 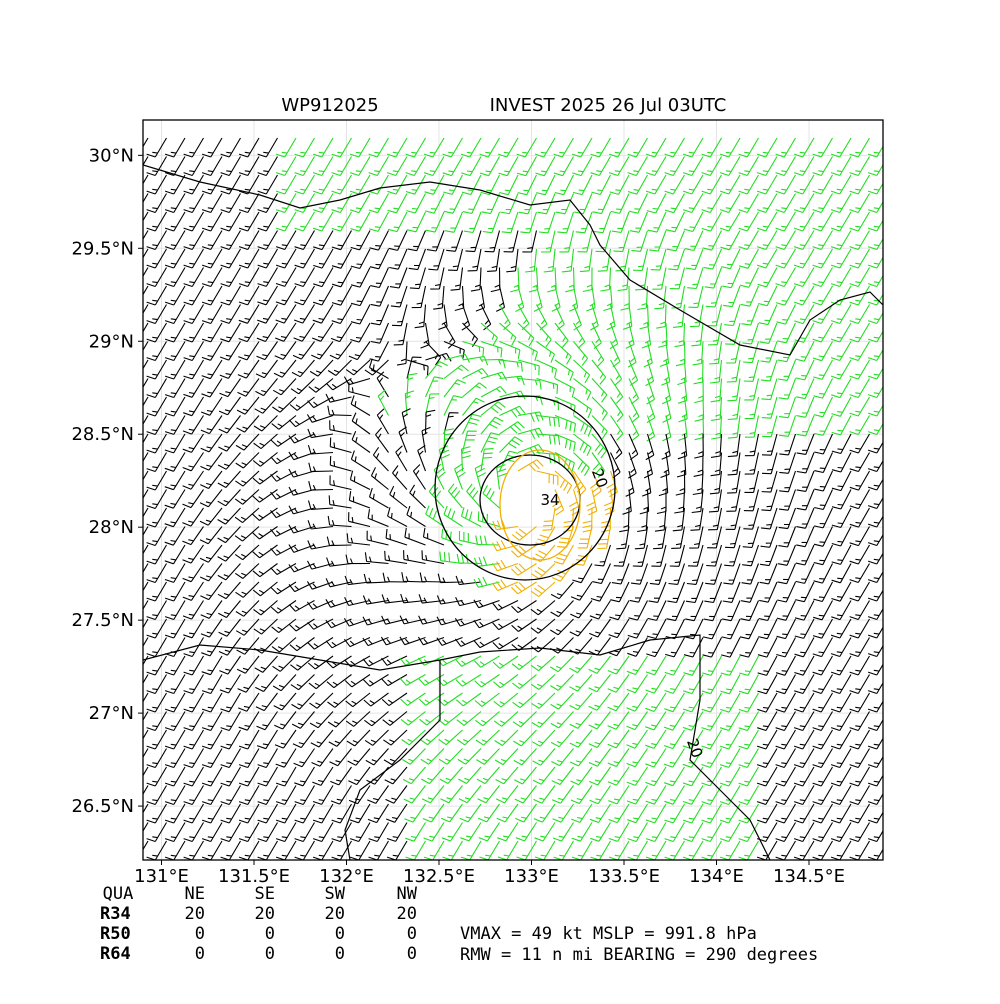 What do you see at coordinates (412, 954) in the screenshot?
I see `table-cell: 0` at bounding box center [412, 954].